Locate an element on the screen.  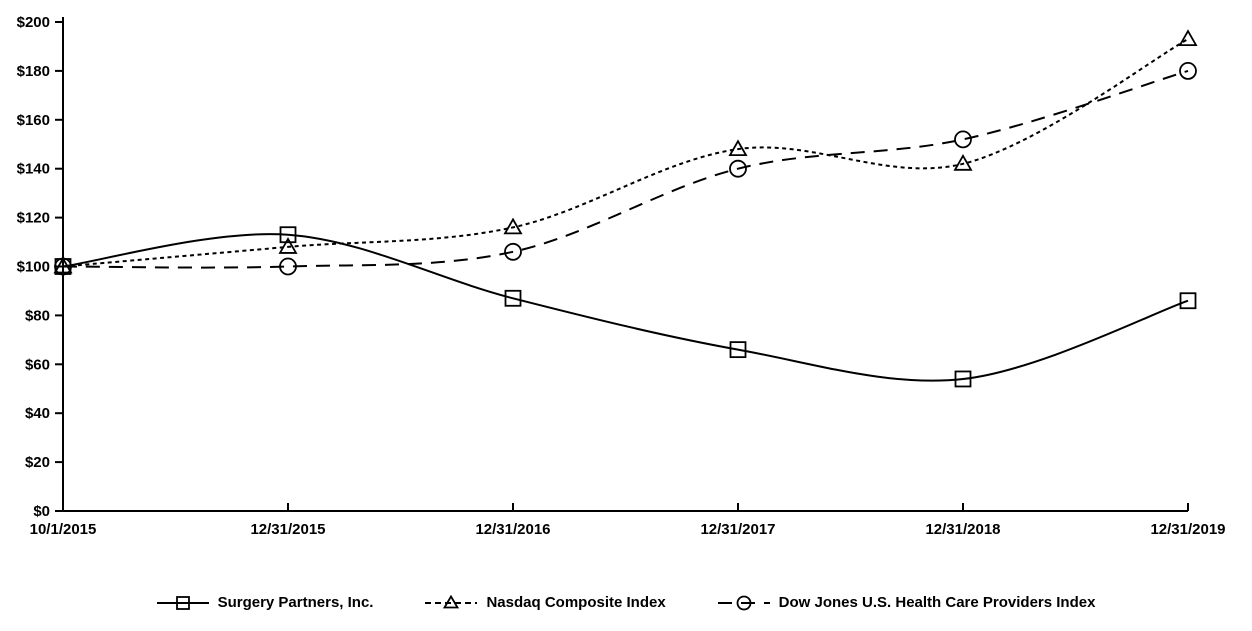
y-tick-label: $60 is located at coordinates (37, 364).